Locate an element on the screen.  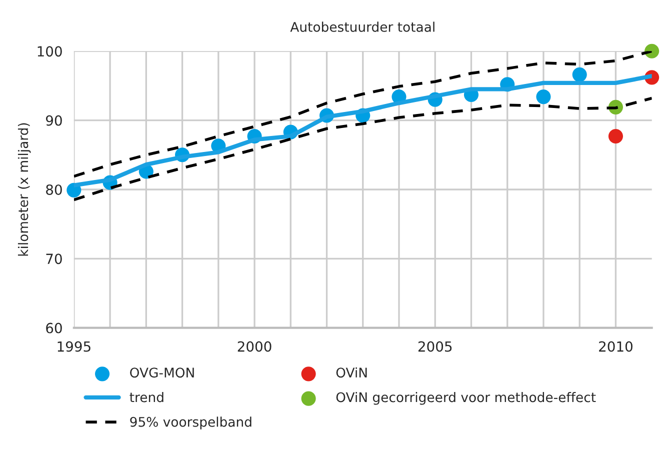
y-tick-label: 80 is located at coordinates (54, 189).